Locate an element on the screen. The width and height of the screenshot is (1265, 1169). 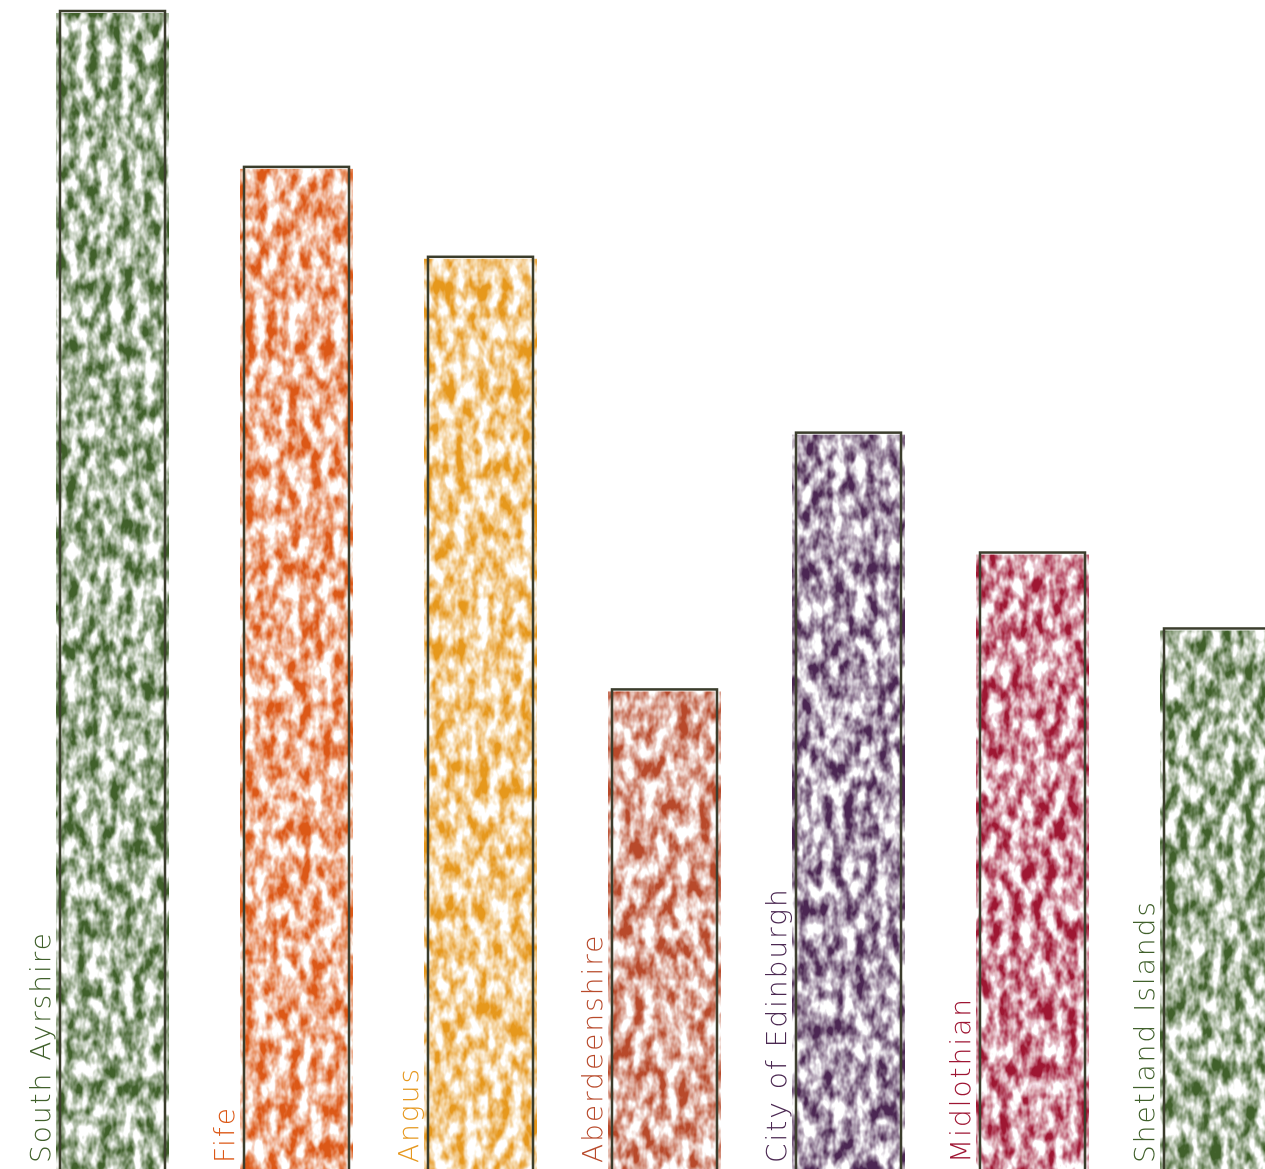
category-label: Angus is located at coordinates (408, 1115).